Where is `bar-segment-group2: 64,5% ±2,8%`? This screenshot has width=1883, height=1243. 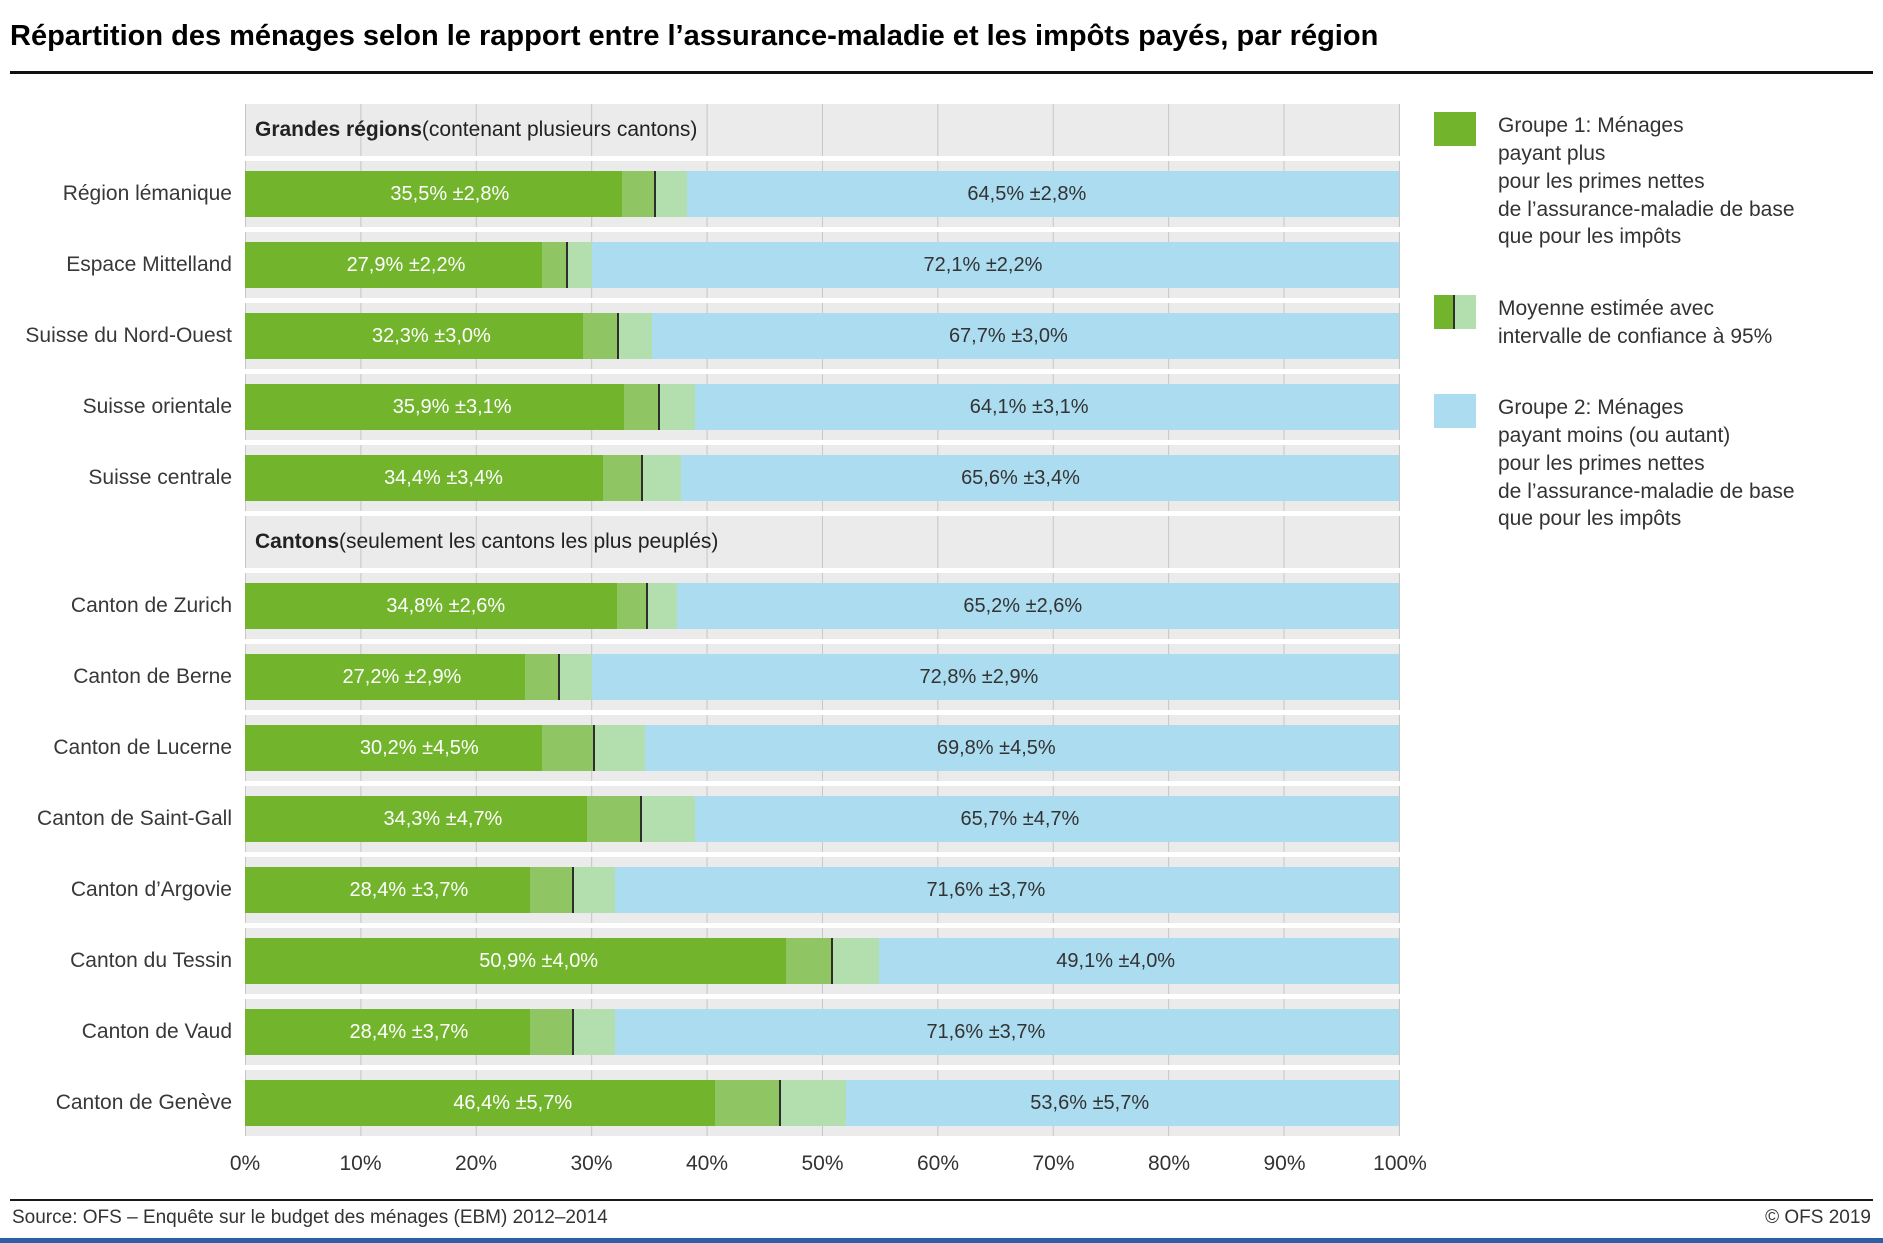 bar-segment-group2: 64,5% ±2,8% is located at coordinates (1026, 194).